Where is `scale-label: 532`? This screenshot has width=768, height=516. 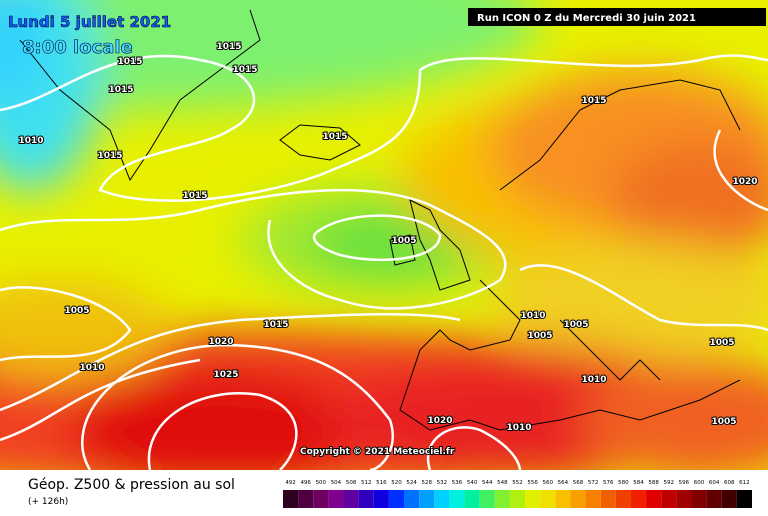
scale-label: 532 is located at coordinates (442, 483).